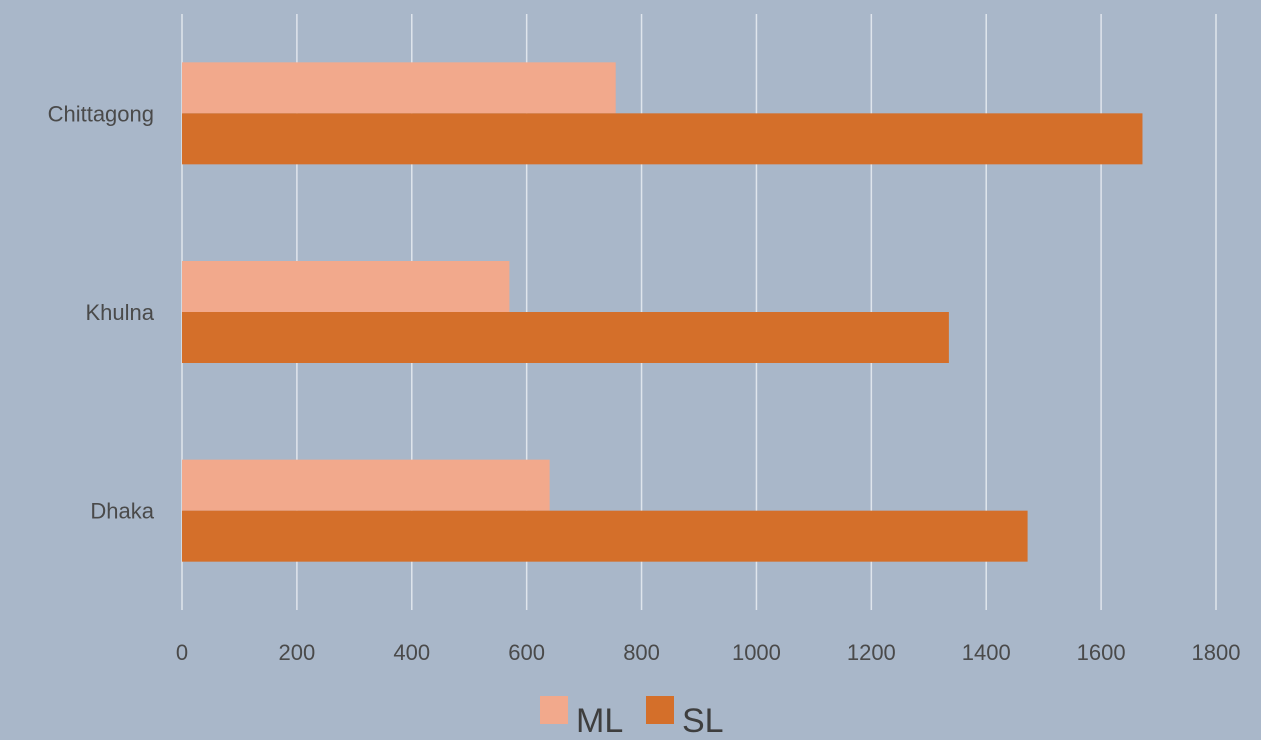 Image resolution: width=1261 pixels, height=740 pixels. Describe the element at coordinates (605, 536) in the screenshot. I see `bar-sl-dhaka` at that location.